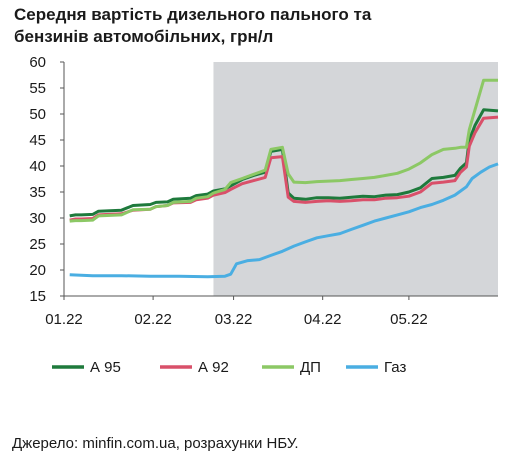  Describe the element at coordinates (153, 319) in the screenshot. I see `x-tick-label: 02.22` at that location.